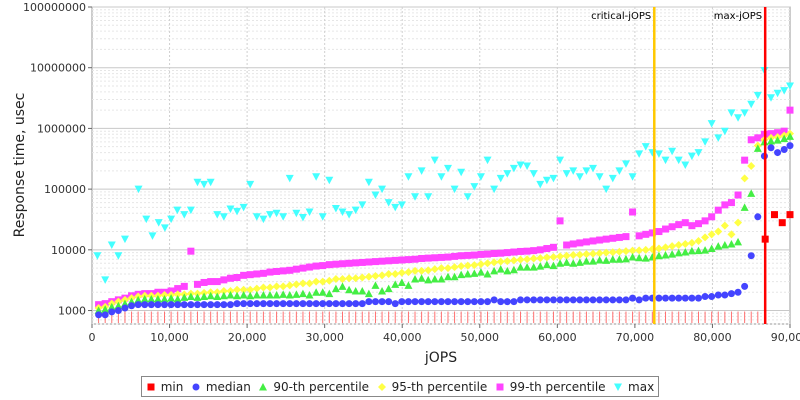 The image size is (800, 400). I want to click on legend-item: 99-th percentile, so click(550, 387).